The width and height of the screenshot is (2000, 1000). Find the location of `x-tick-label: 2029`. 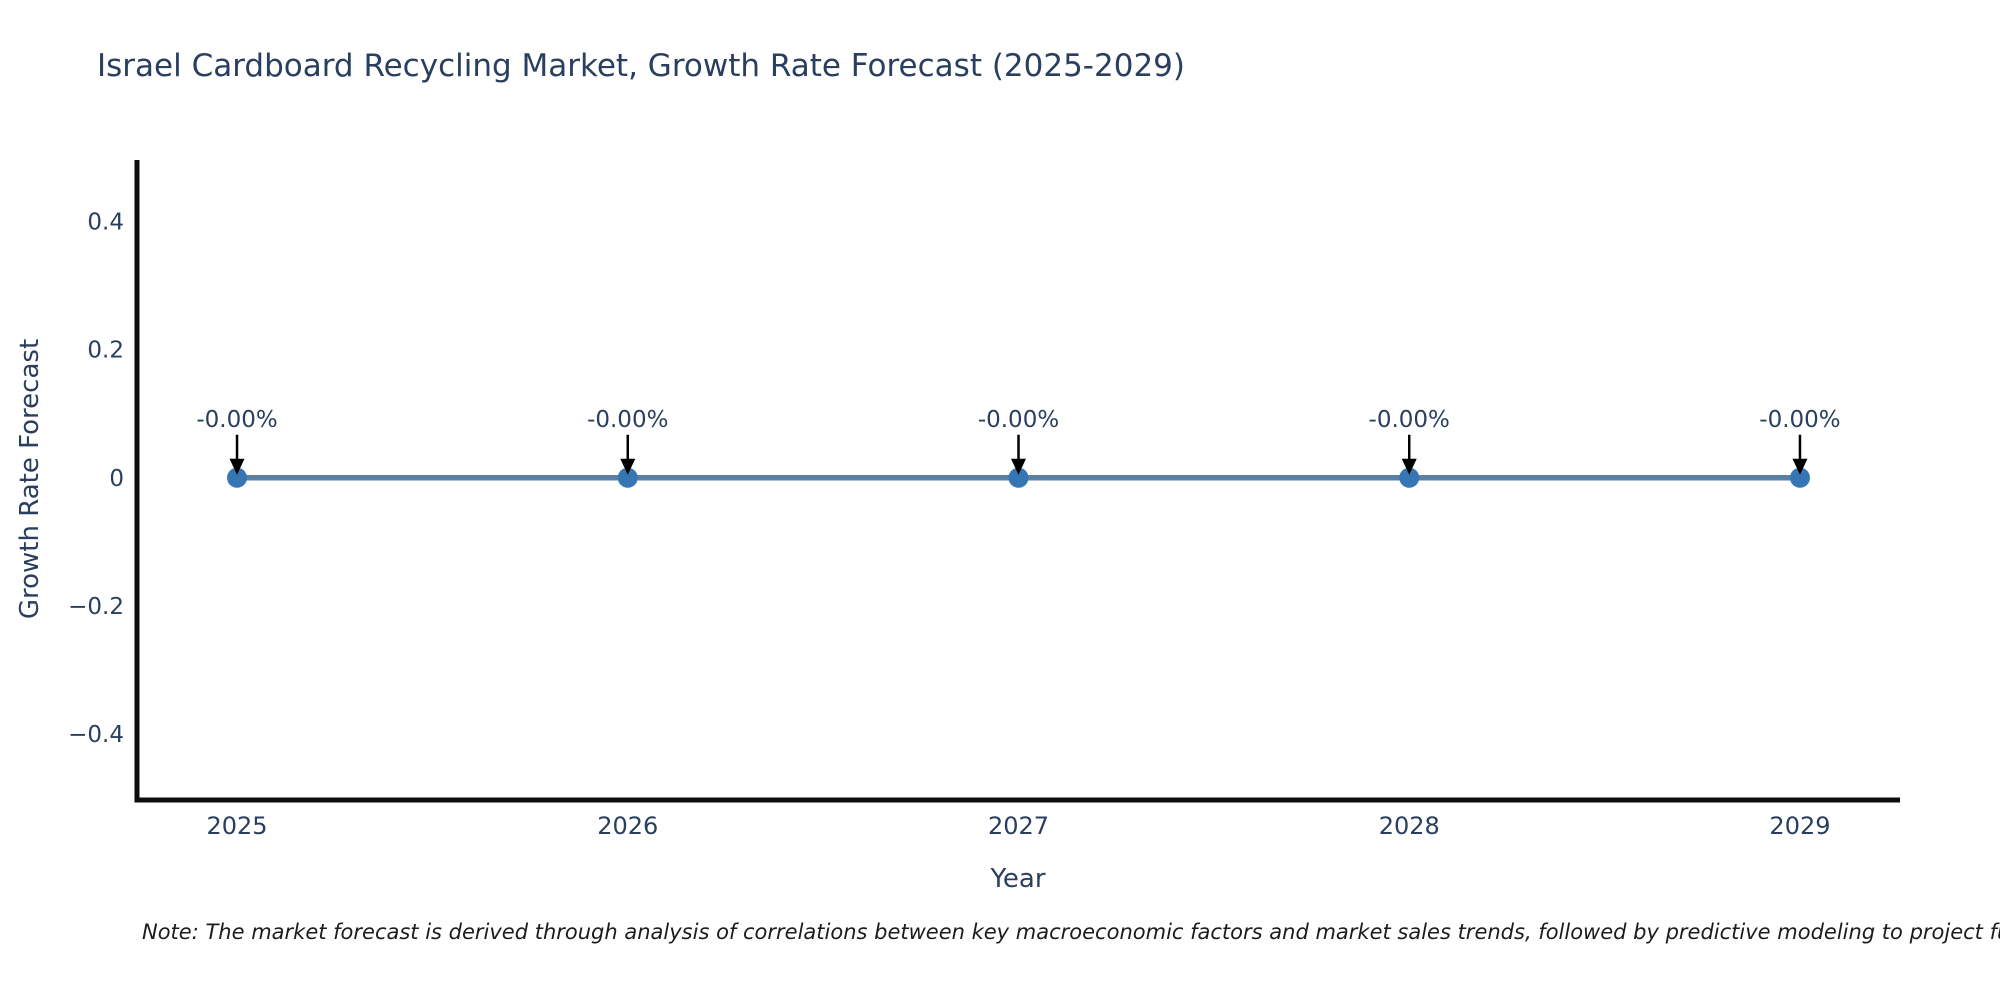

x-tick-label: 2029 is located at coordinates (1799, 826).